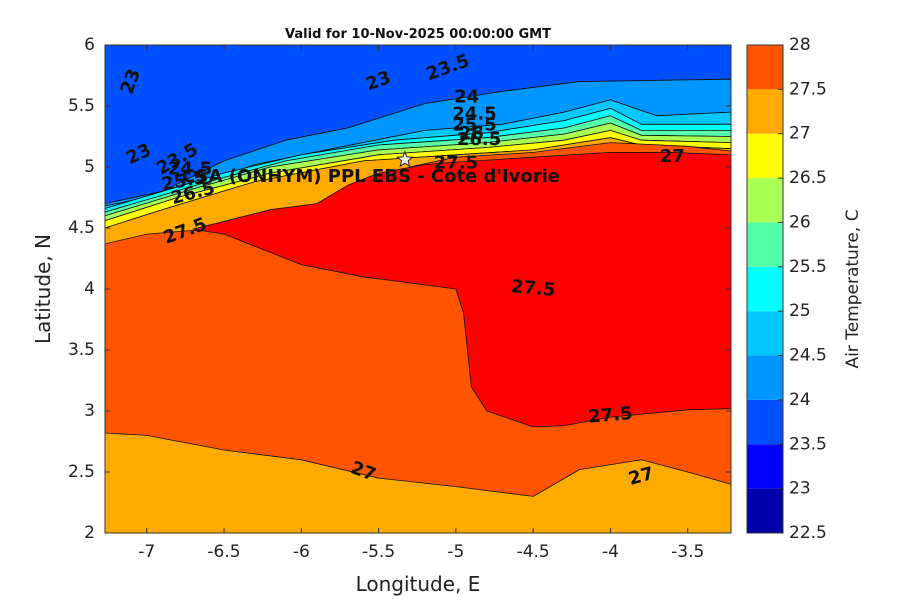 This screenshot has height=600, width=900. What do you see at coordinates (533, 552) in the screenshot?
I see `x-tick-label: -4.5` at bounding box center [533, 552].